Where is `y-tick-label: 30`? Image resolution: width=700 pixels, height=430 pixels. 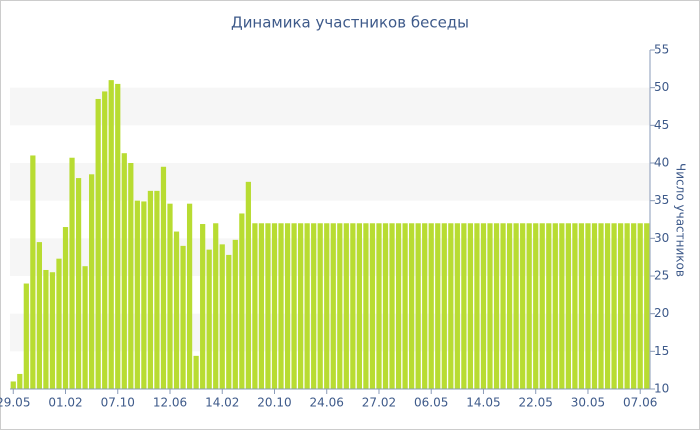
y-tick-label: 30 is located at coordinates (661, 238).